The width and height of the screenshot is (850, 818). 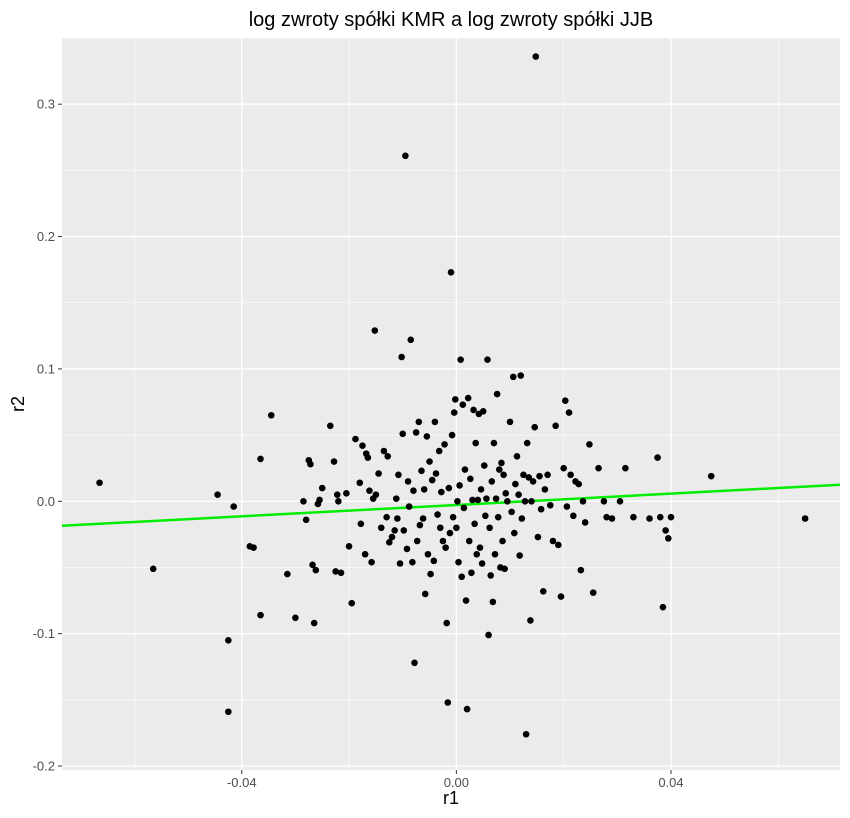 I want to click on y-tick-label: -0.2, so click(x=44, y=766).